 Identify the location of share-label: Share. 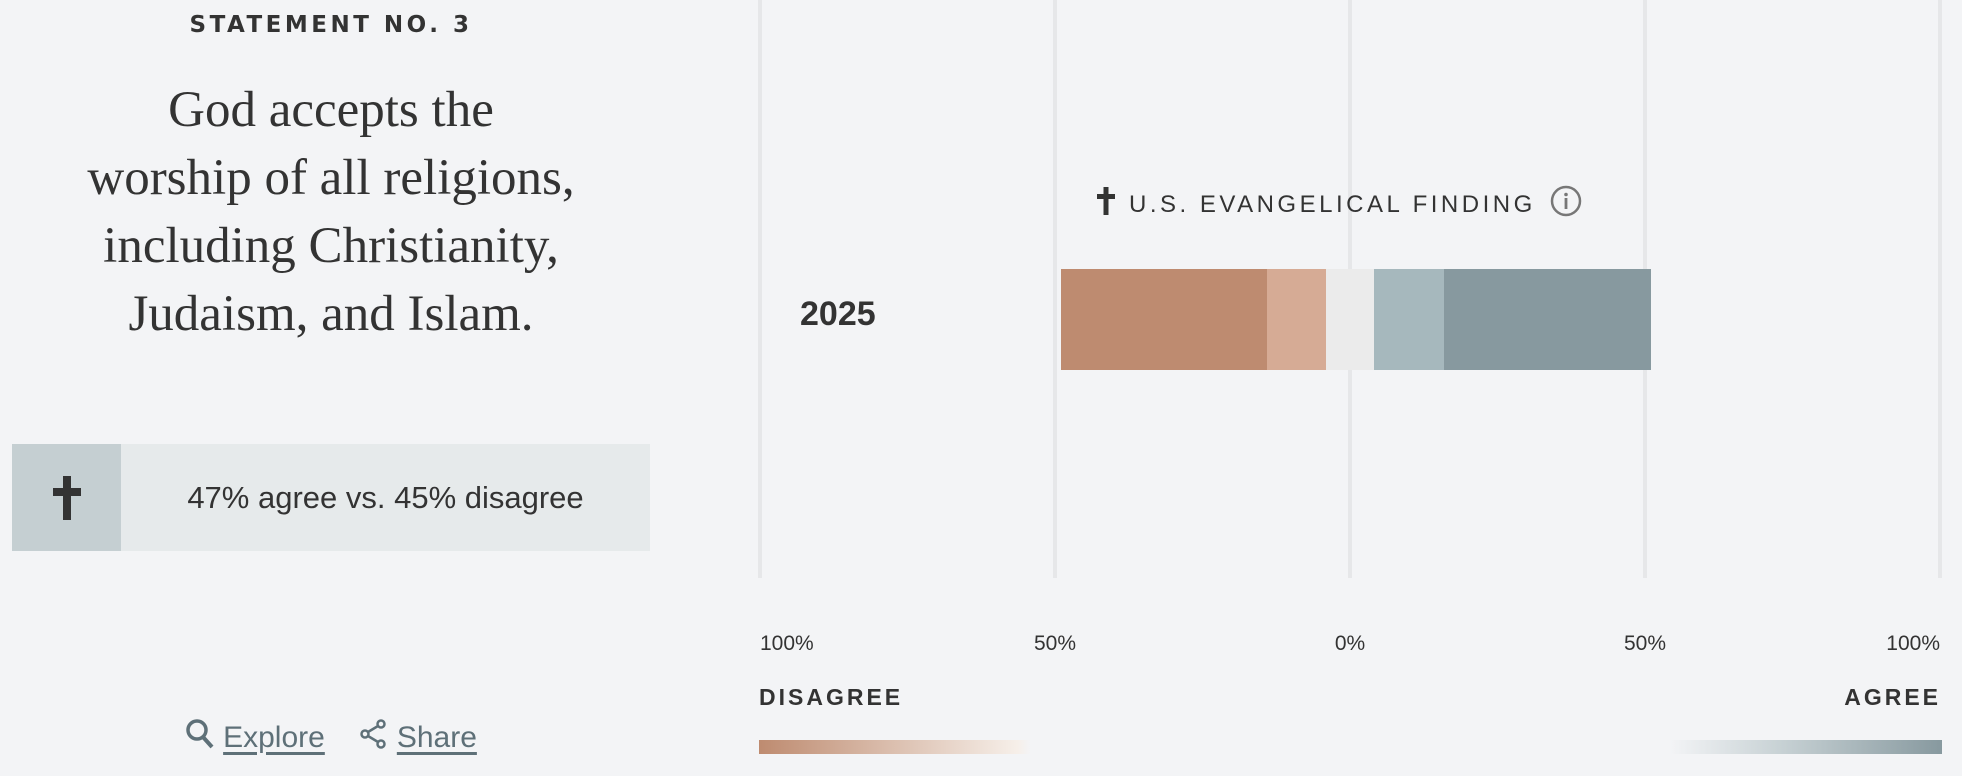
(436, 737).